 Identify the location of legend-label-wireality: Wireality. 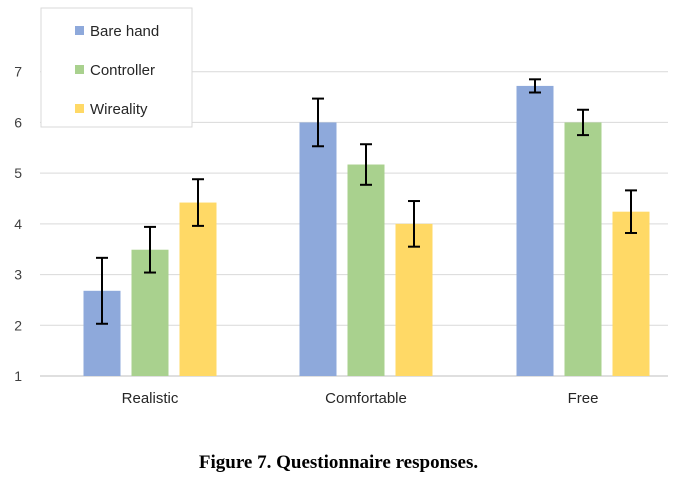
(119, 109).